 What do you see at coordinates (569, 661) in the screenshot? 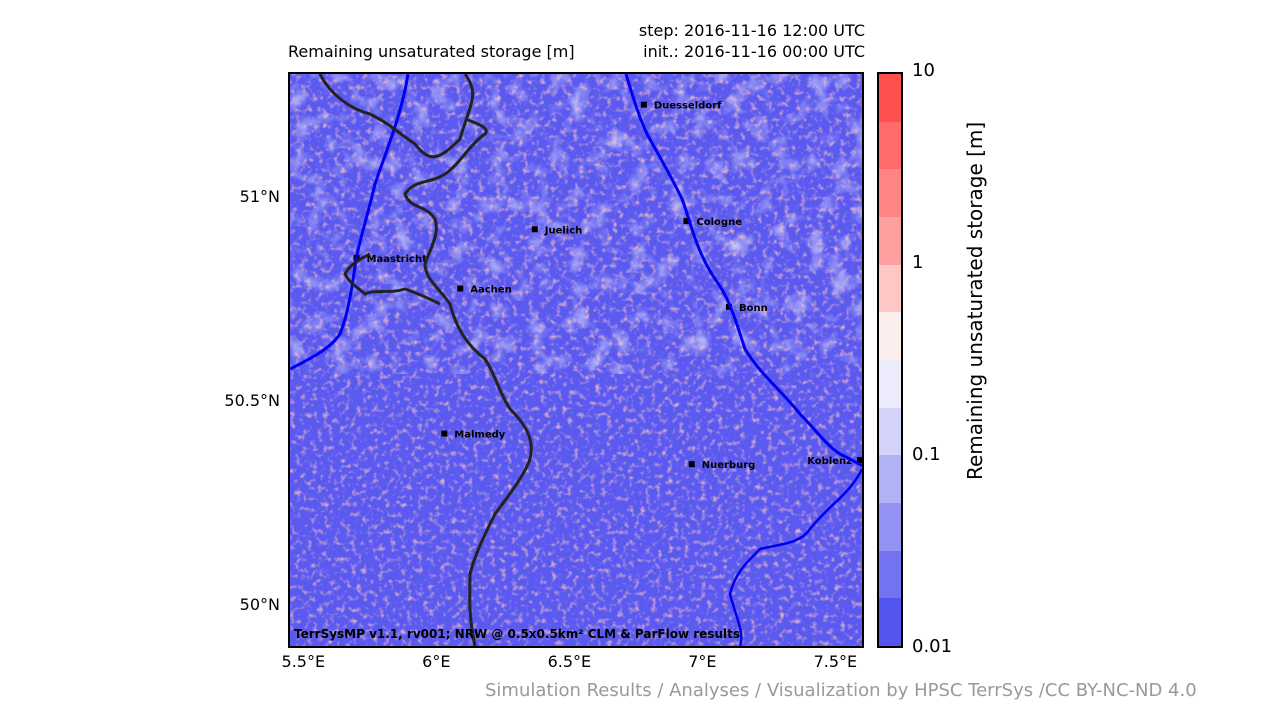
I see `lon-tick-label: 6.5°E` at bounding box center [569, 661].